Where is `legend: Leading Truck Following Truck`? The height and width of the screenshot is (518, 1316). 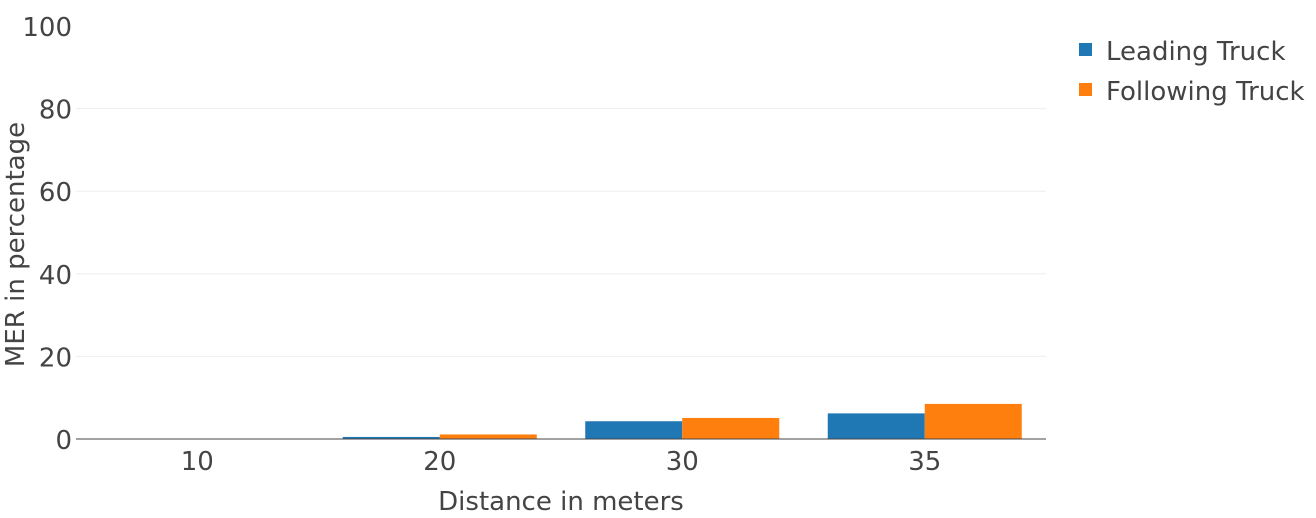
legend: Leading Truck Following Truck is located at coordinates (1192, 72).